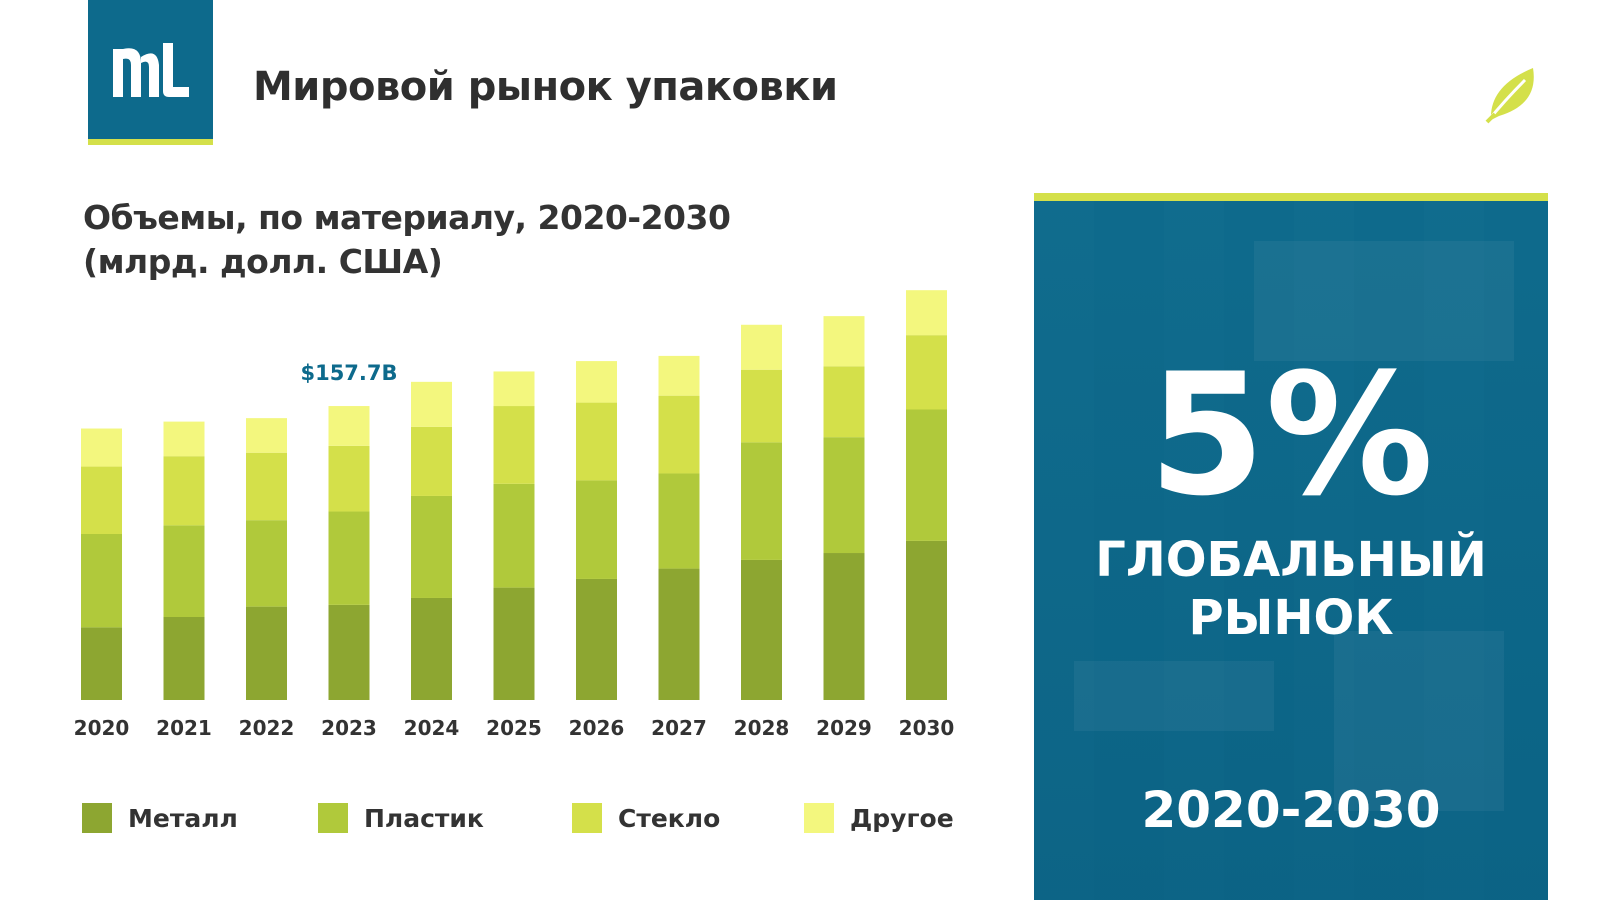 Image resolution: width=1600 pixels, height=900 pixels. I want to click on x-tick-label: 2025, so click(514, 728).